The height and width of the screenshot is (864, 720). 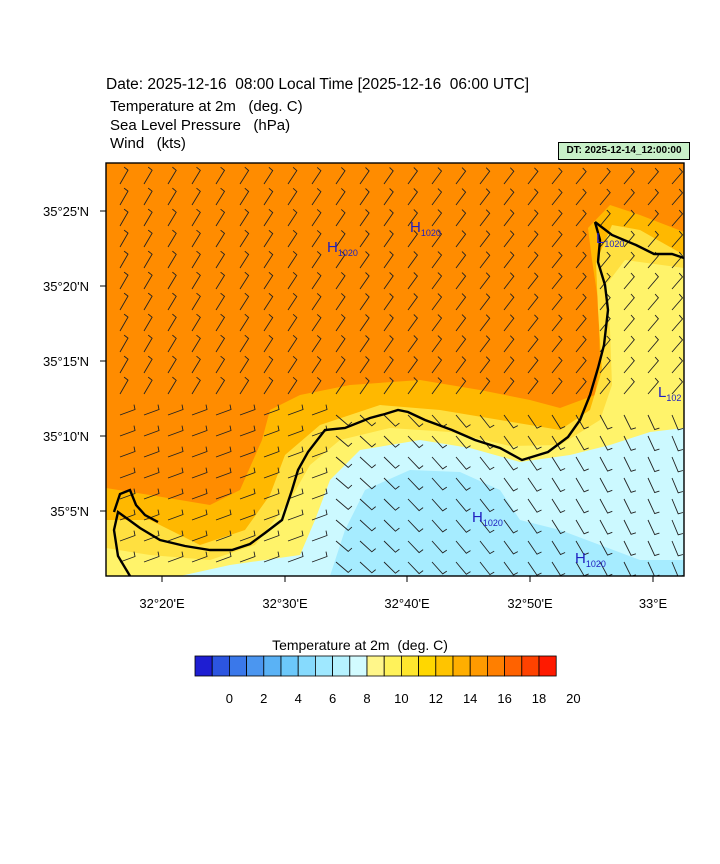 I want to click on lon-tick-label: 32°20'E, so click(x=162, y=603).